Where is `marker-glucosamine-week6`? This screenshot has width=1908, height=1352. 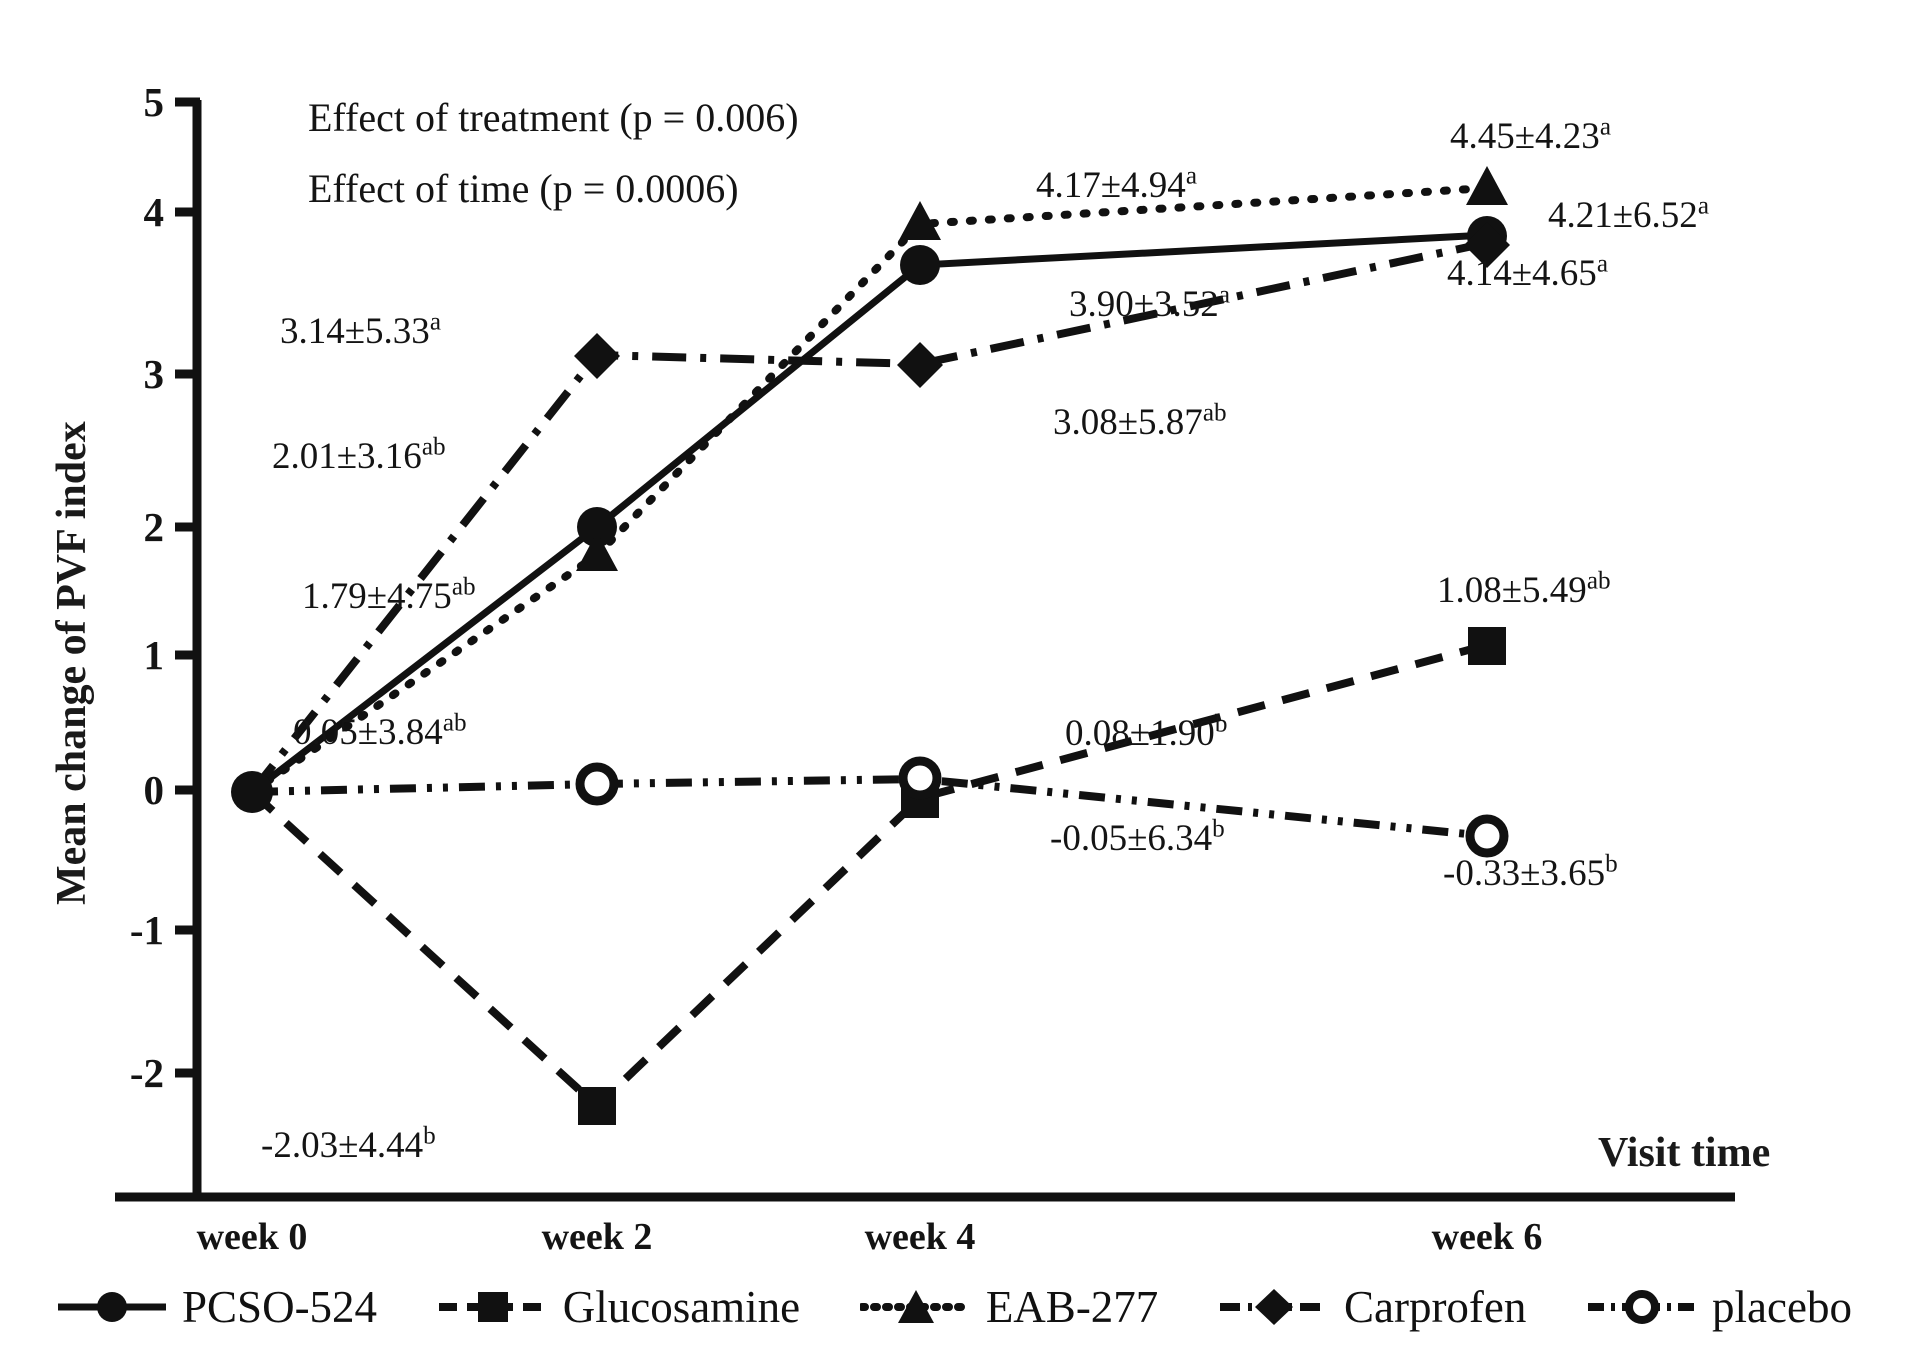 marker-glucosamine-week6 is located at coordinates (1487, 646).